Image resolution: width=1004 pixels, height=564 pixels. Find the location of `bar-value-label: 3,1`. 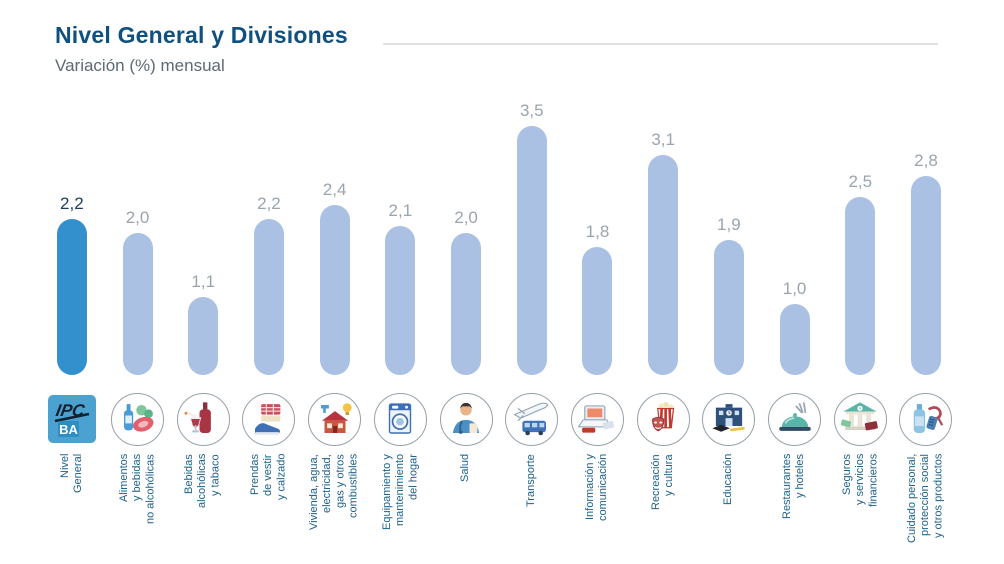

bar-value-label: 3,1 is located at coordinates (663, 139).